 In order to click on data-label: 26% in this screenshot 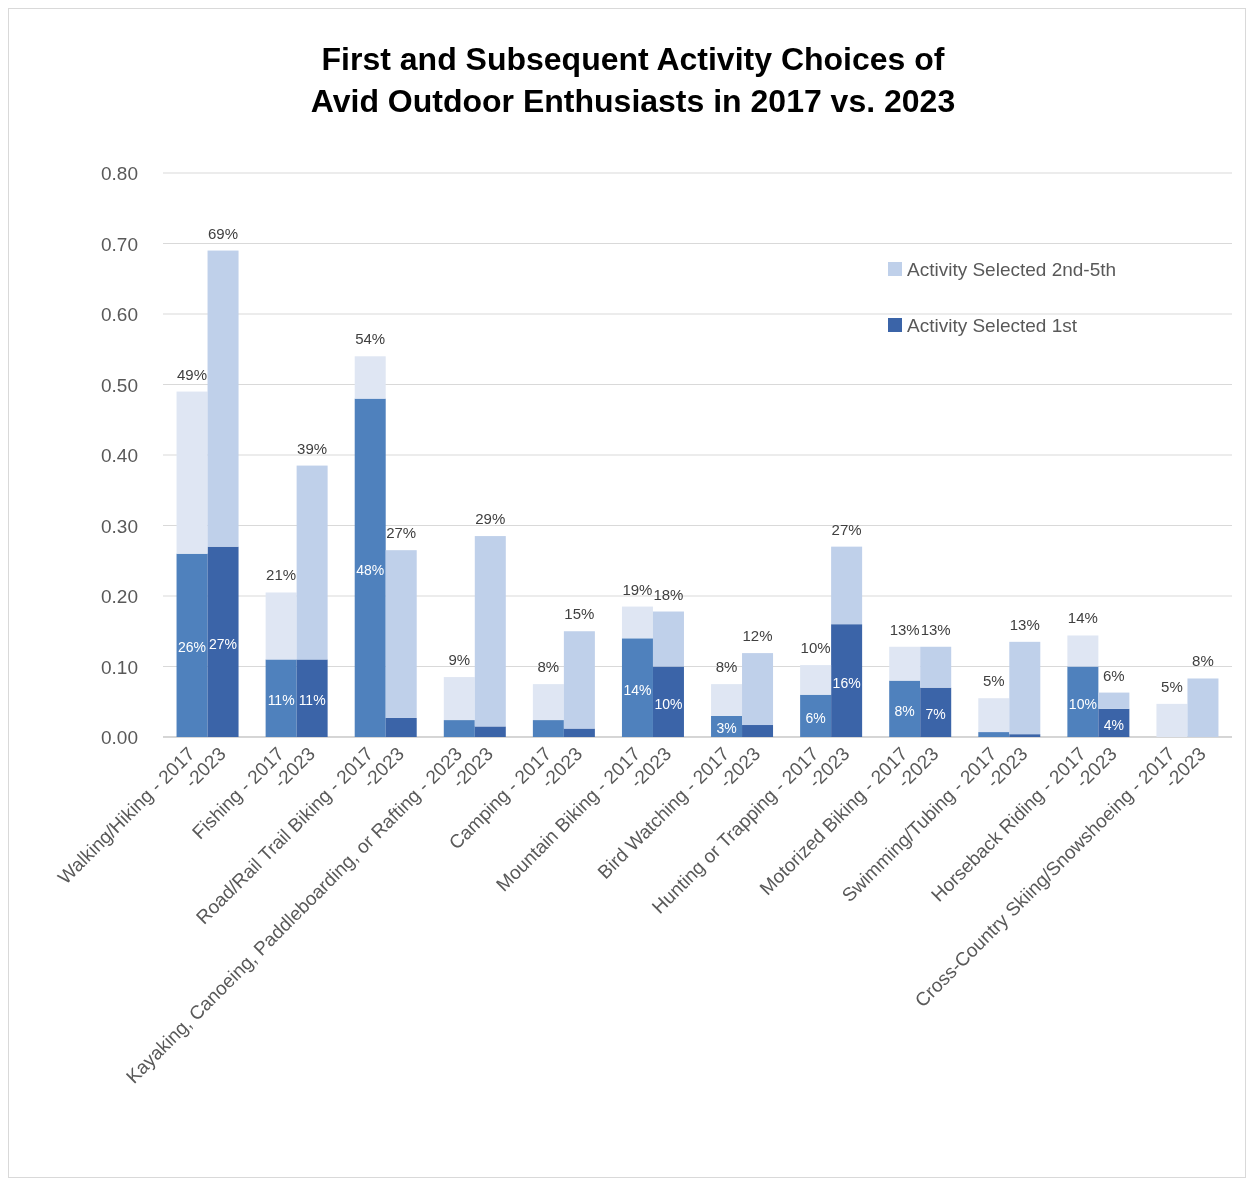, I will do `click(192, 647)`.